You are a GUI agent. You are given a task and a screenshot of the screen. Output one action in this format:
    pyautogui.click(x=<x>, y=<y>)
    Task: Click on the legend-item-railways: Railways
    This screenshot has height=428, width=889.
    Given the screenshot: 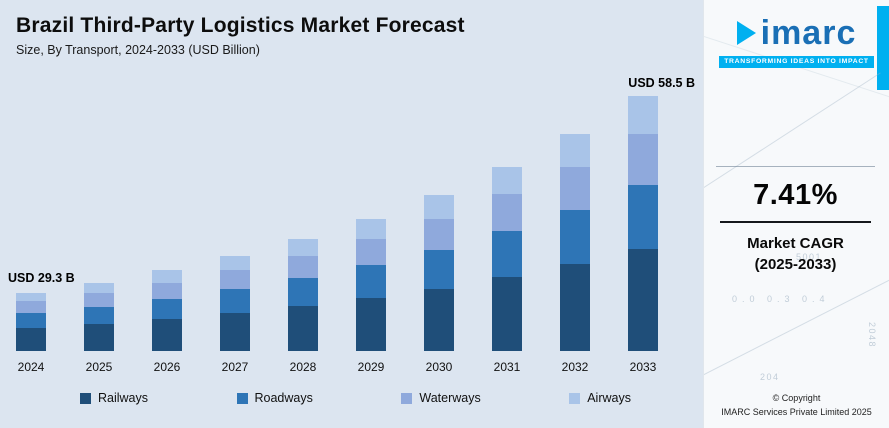 What is the action you would take?
    pyautogui.click(x=114, y=398)
    